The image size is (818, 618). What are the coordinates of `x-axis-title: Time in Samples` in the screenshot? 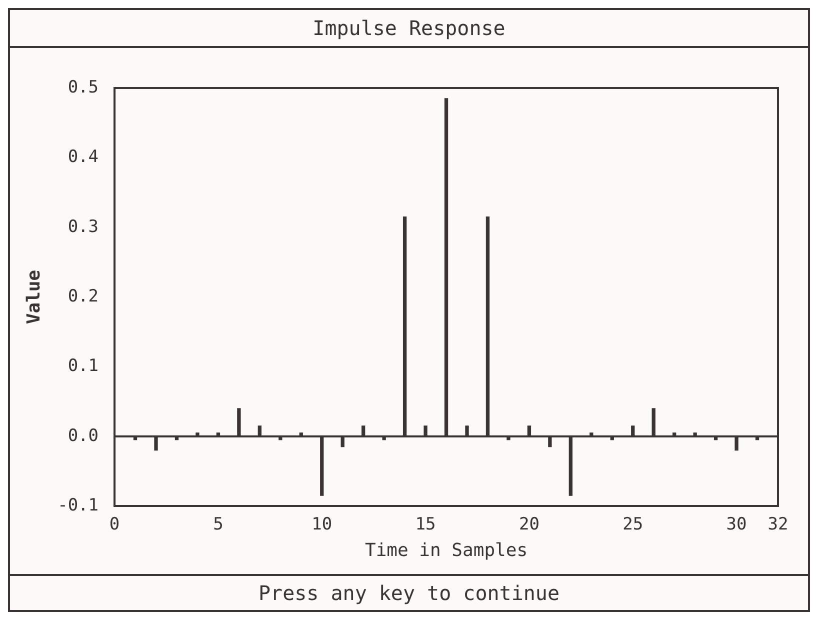 It's located at (446, 550).